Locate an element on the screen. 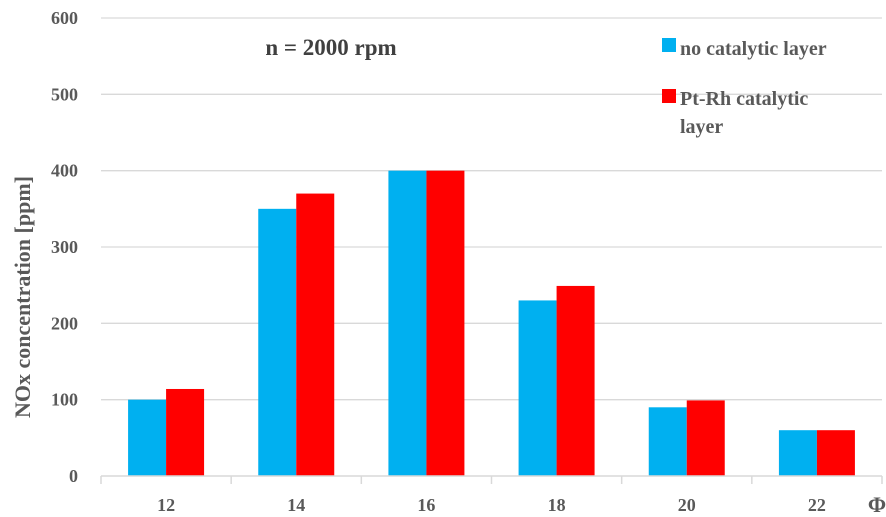 The width and height of the screenshot is (886, 517). legend: no catalytic layer Pt-Rh catalytic layer is located at coordinates (744, 88).